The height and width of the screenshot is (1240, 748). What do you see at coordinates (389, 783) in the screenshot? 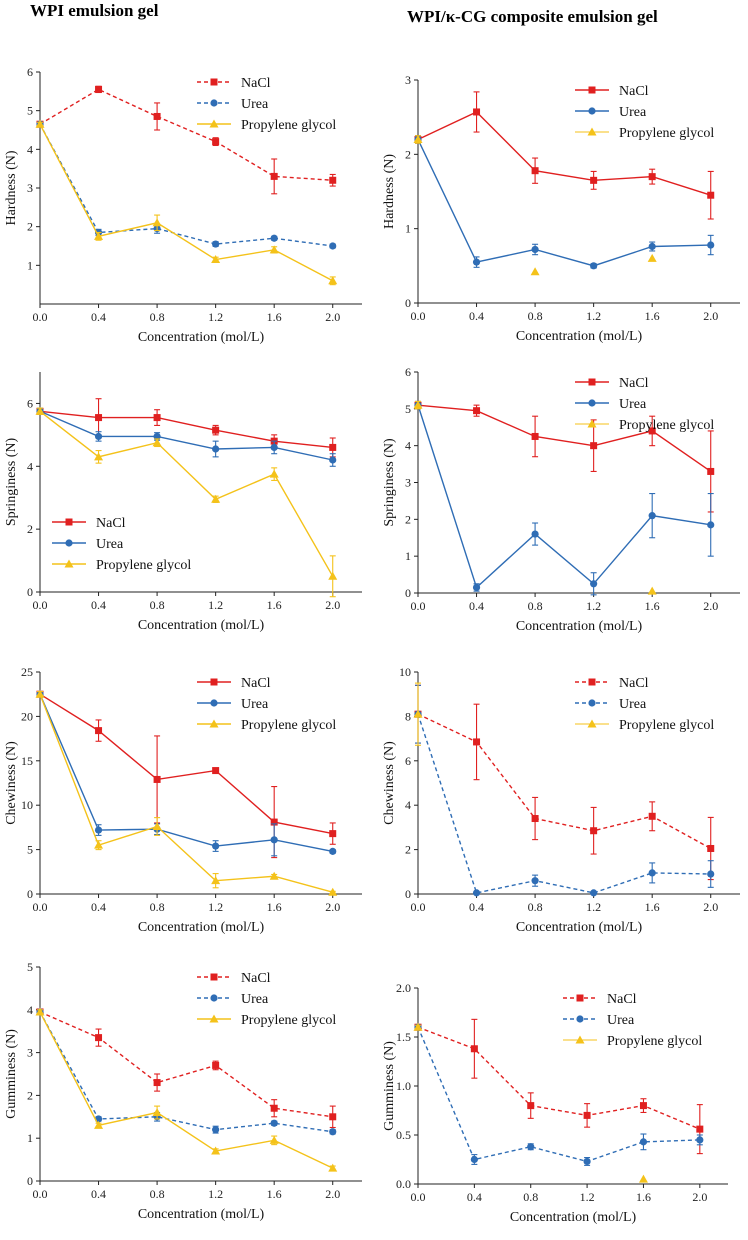
I see `y-axis-label: Chewiness (N)` at bounding box center [389, 783].